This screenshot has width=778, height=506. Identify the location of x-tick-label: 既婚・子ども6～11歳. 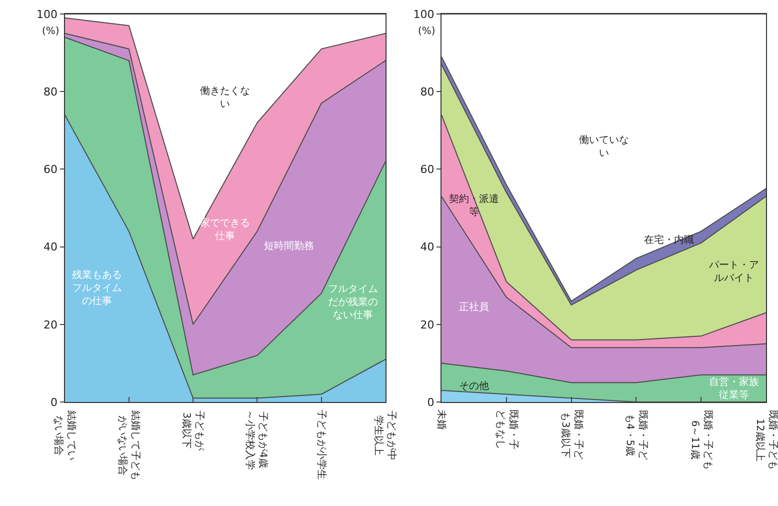
(701, 440).